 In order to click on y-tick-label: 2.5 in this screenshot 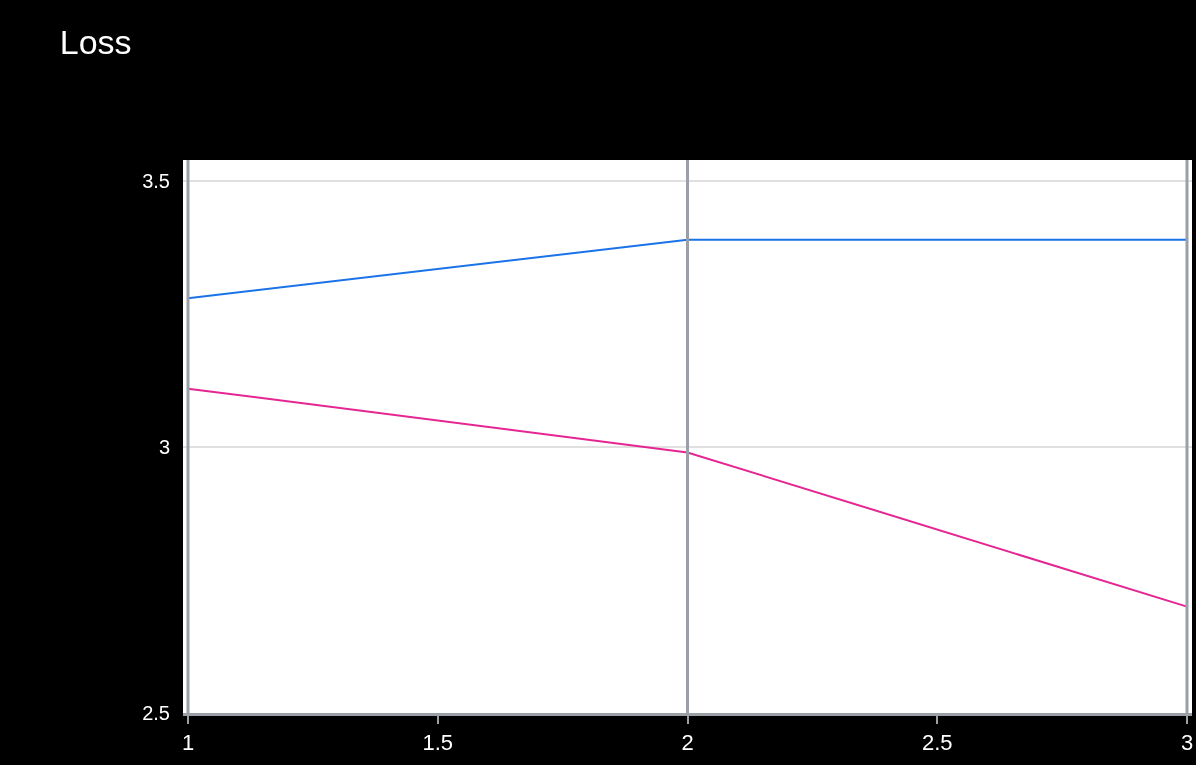, I will do `click(156, 713)`.